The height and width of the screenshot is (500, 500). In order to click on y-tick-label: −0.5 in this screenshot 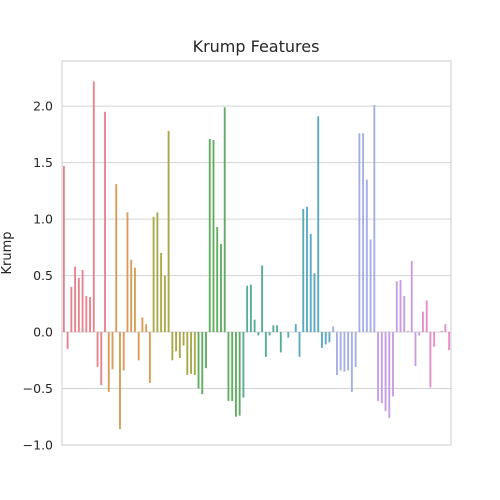, I will do `click(38, 388)`.